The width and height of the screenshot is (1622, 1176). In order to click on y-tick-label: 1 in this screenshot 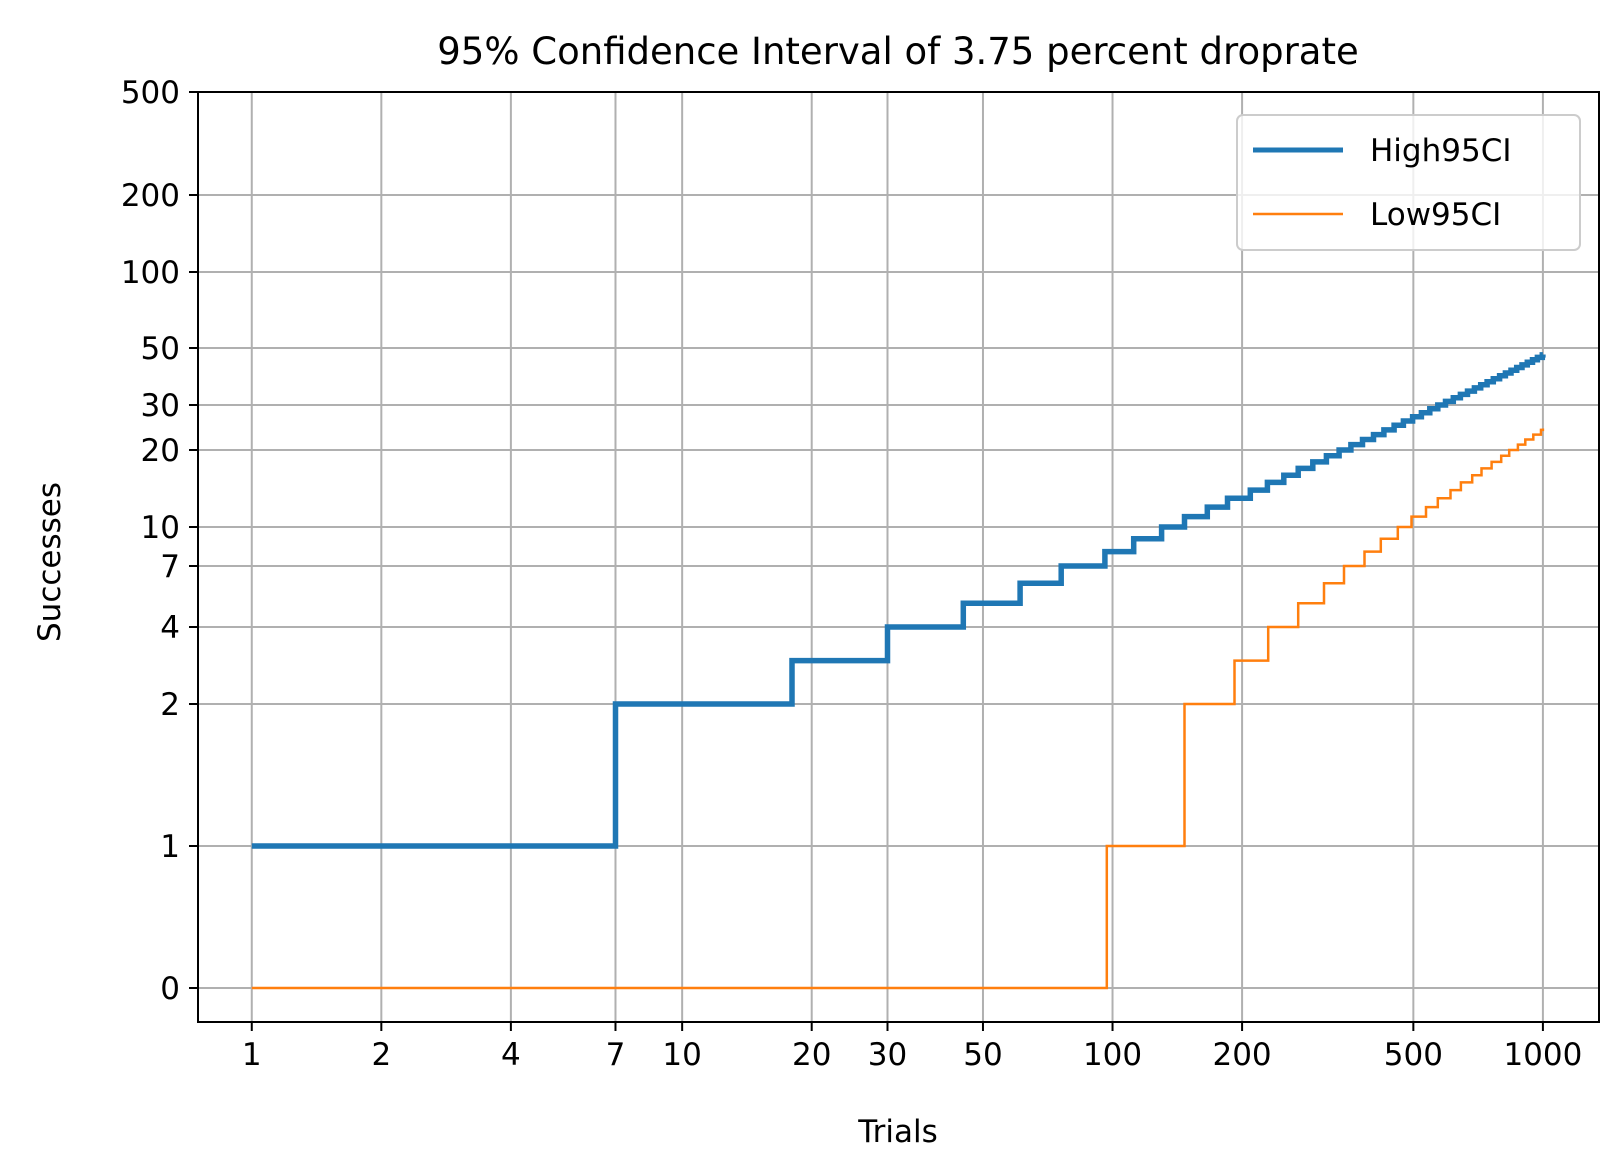, I will do `click(170, 847)`.